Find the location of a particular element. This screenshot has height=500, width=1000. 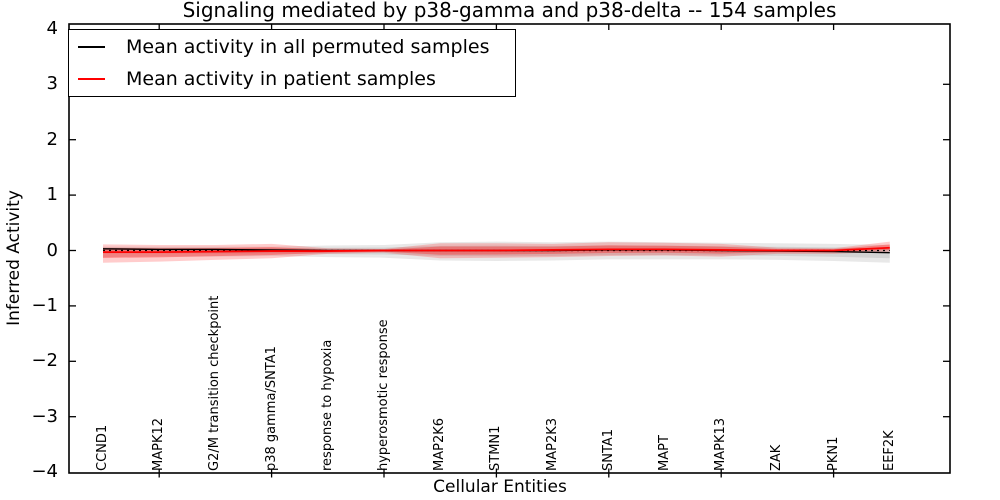

x-category-label: PKN1 is located at coordinates (833, 453).